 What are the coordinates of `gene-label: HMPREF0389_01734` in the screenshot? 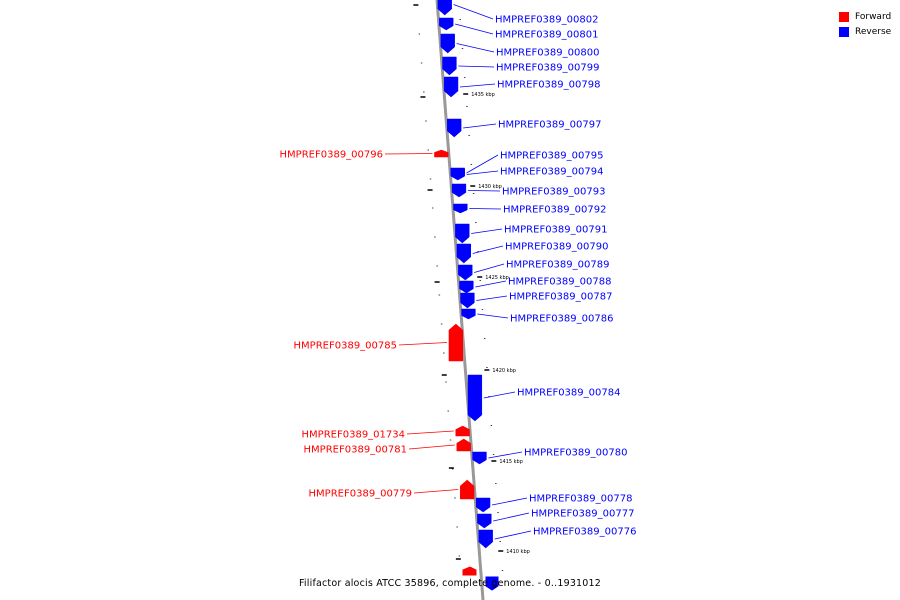 It's located at (353, 435).